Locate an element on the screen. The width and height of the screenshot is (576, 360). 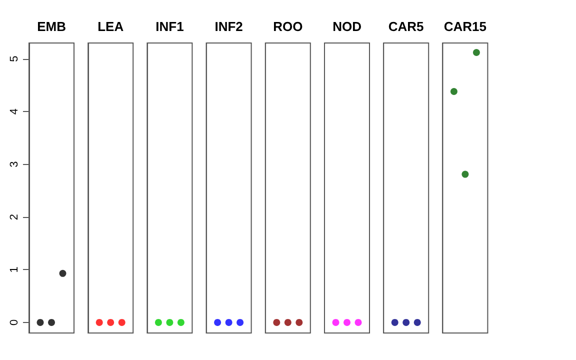
x-tick-label: LEA is located at coordinates (111, 26).